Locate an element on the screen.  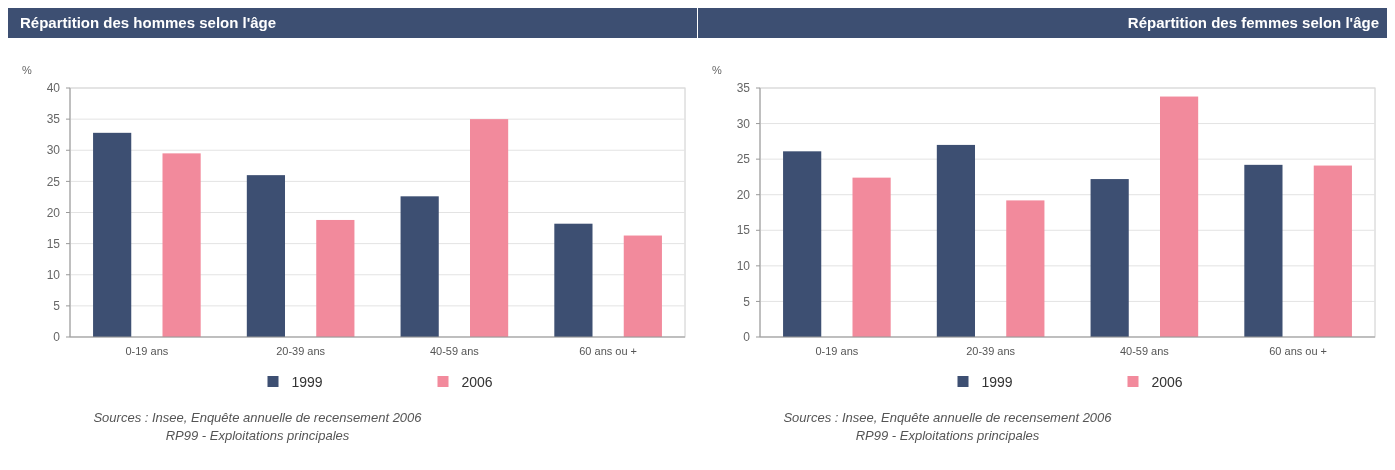
chart-title: Répartition des hommes selon l'âge is located at coordinates (148, 22).